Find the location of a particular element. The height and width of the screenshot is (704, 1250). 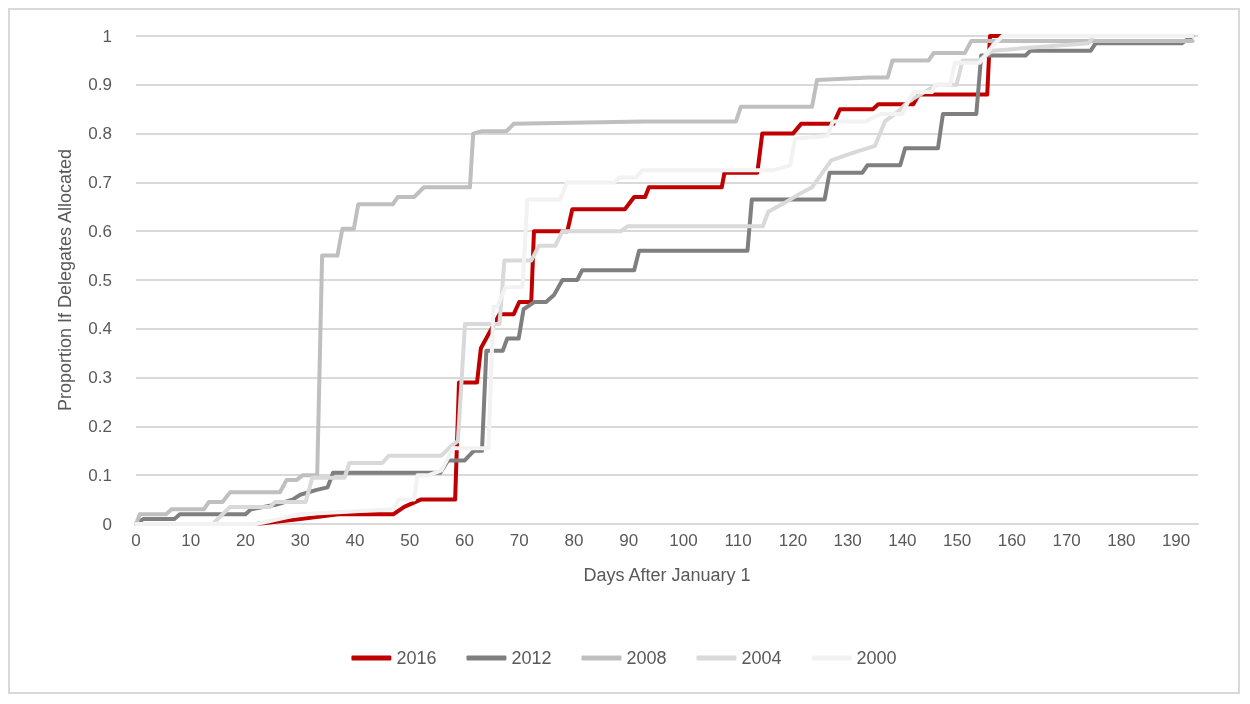

x-tick-label: 150 is located at coordinates (957, 540).